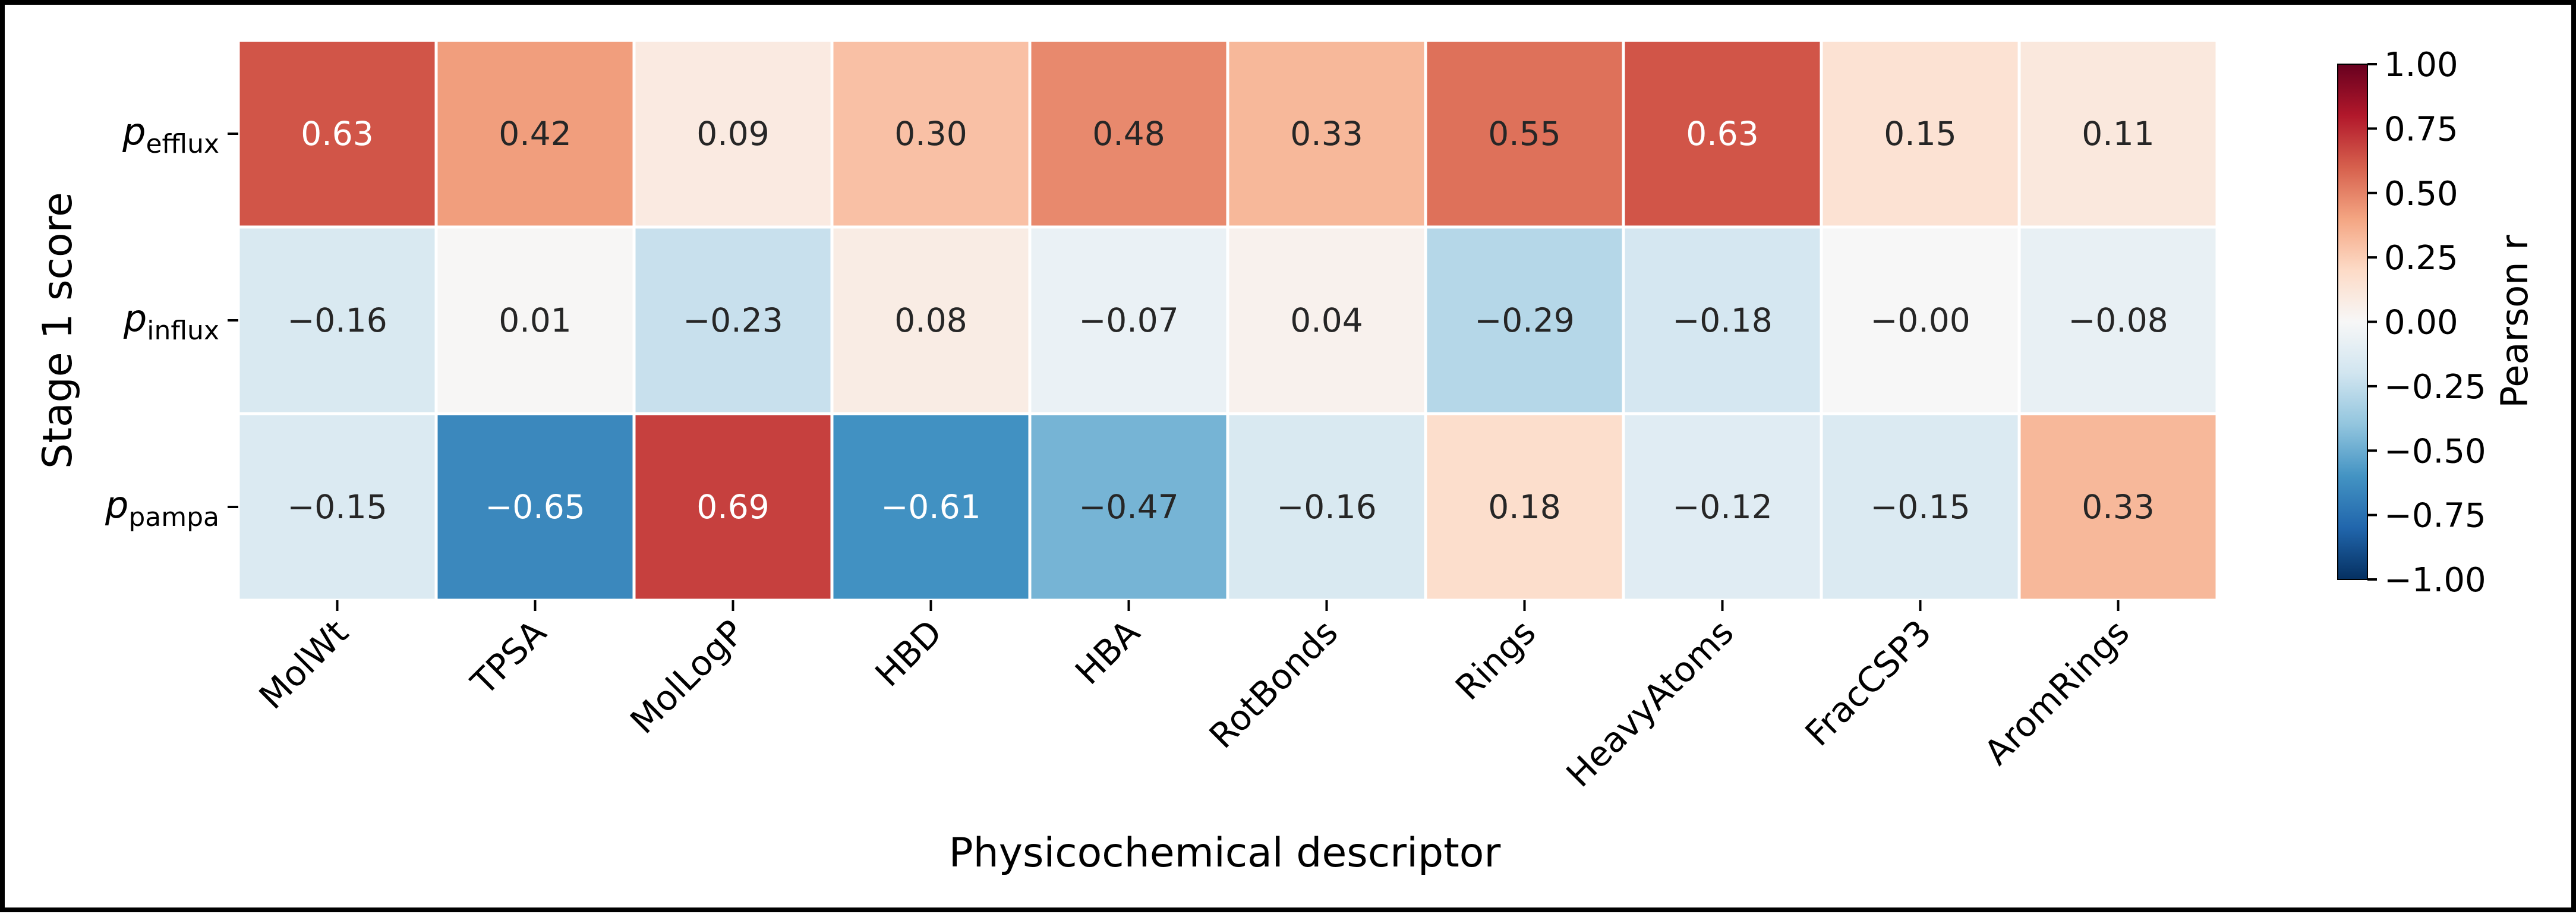  What do you see at coordinates (2421, 258) in the screenshot?
I see `colorbar-tick-label: 0.25` at bounding box center [2421, 258].